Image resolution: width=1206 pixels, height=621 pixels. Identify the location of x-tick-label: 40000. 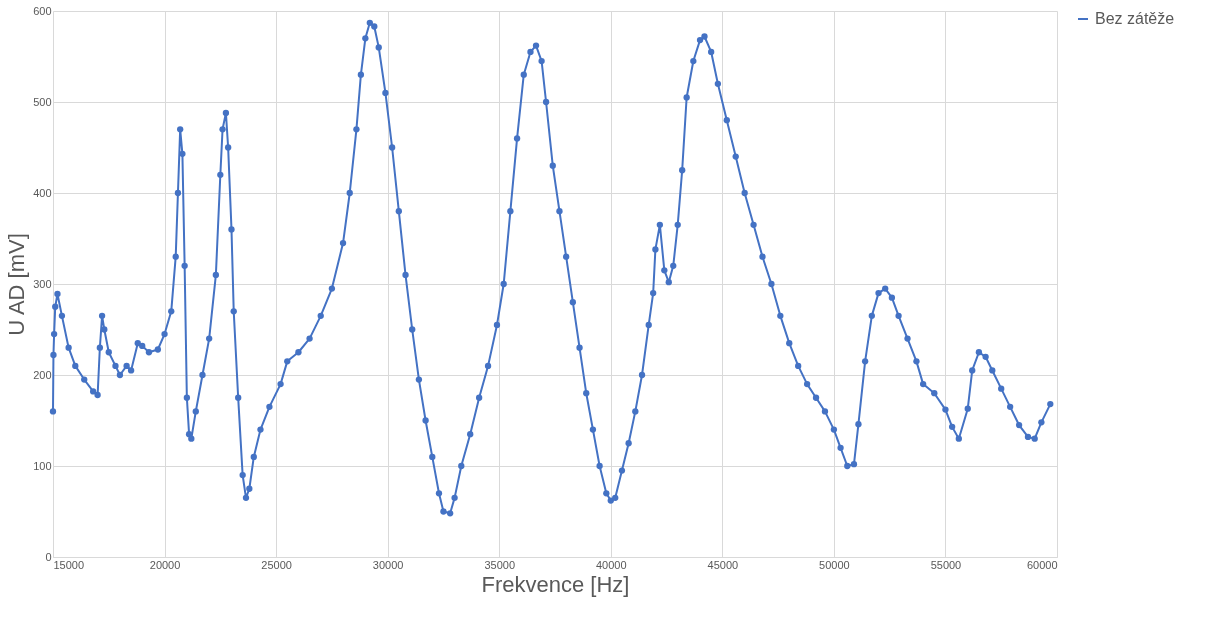
(611, 564).